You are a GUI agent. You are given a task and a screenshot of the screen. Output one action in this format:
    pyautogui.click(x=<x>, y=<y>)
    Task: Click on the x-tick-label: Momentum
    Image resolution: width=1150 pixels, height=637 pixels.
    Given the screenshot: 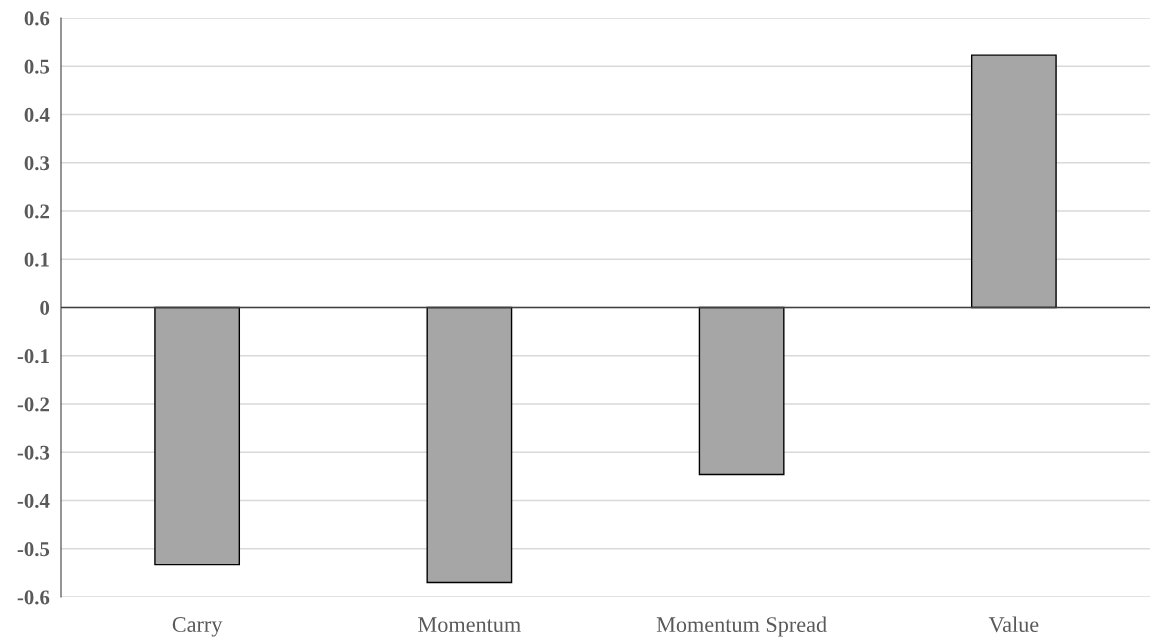 What is the action you would take?
    pyautogui.click(x=469, y=625)
    